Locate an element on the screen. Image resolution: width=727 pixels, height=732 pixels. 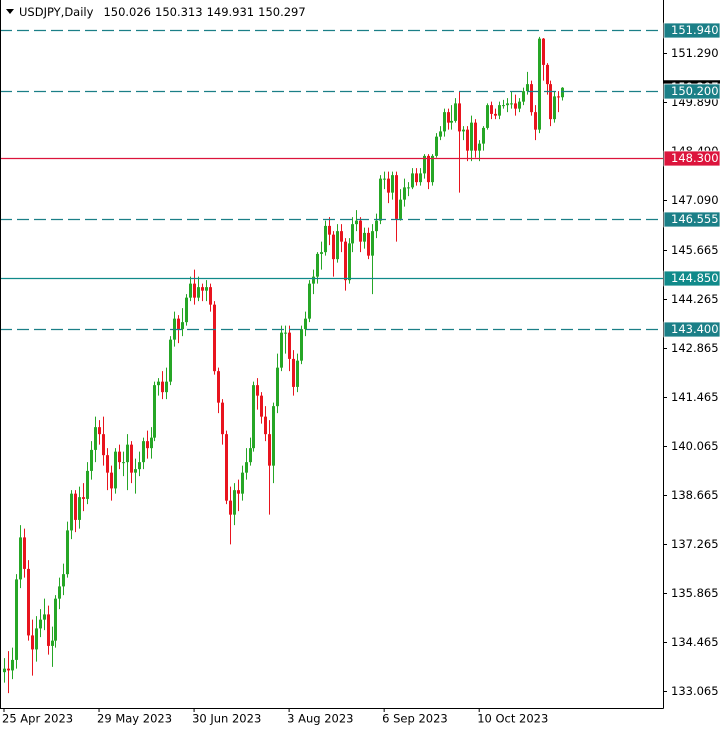
header-open: 150.026 is located at coordinates (127, 12).